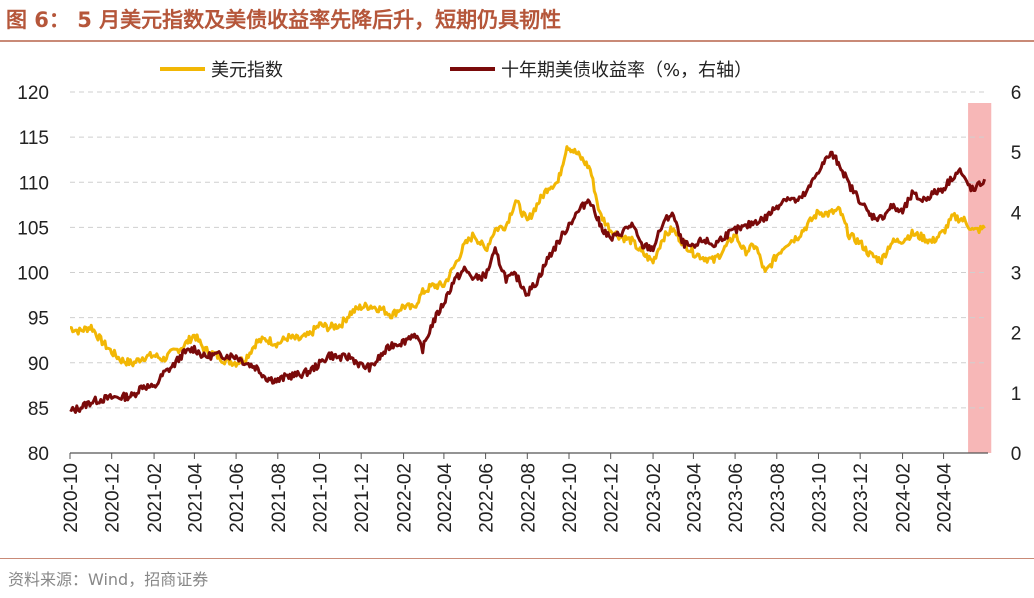 The image size is (1034, 598). Describe the element at coordinates (1016, 394) in the screenshot. I see `right-tick-label: 1` at that location.